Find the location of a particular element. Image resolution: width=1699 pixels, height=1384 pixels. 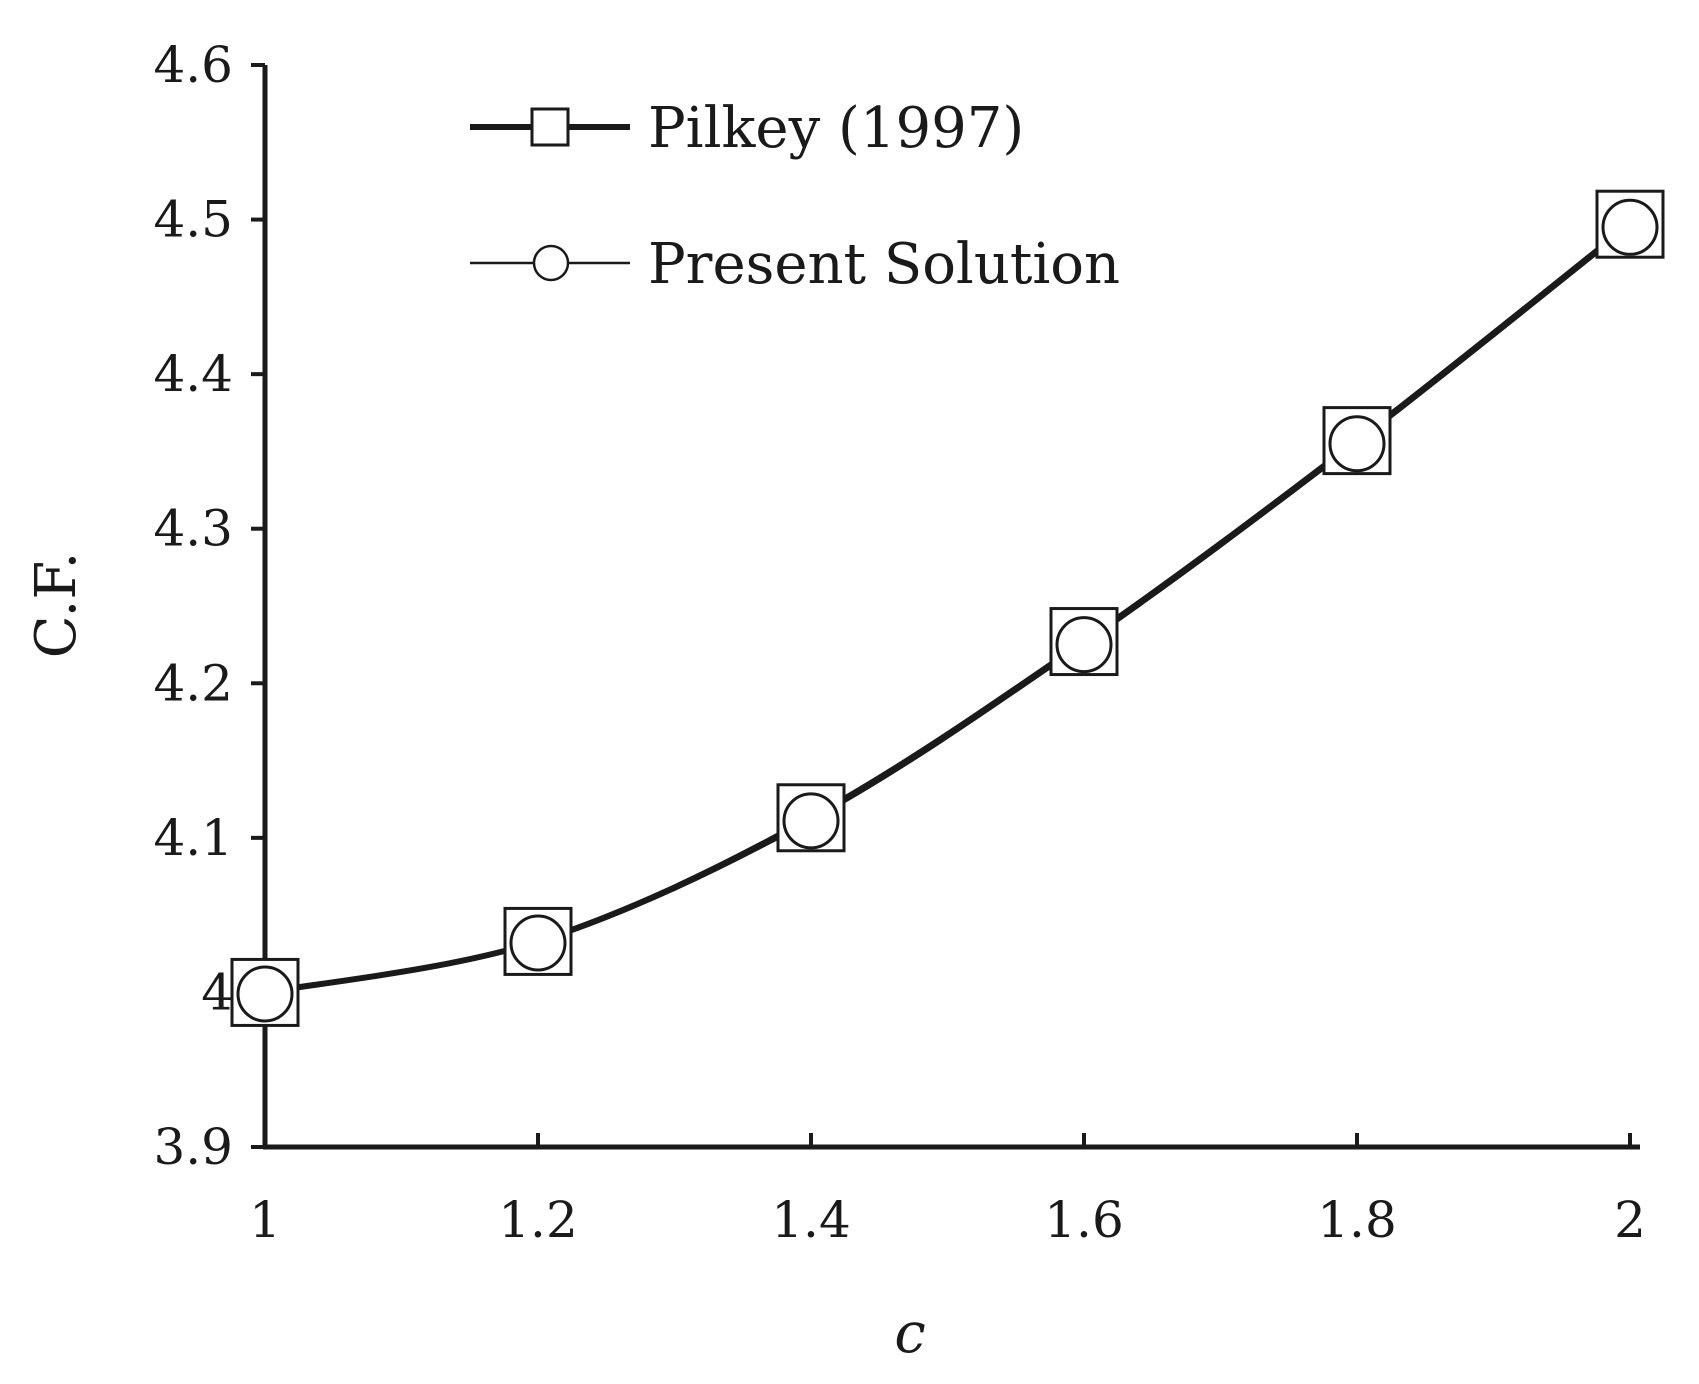

y-tick-label: 4.6 is located at coordinates (193, 65).